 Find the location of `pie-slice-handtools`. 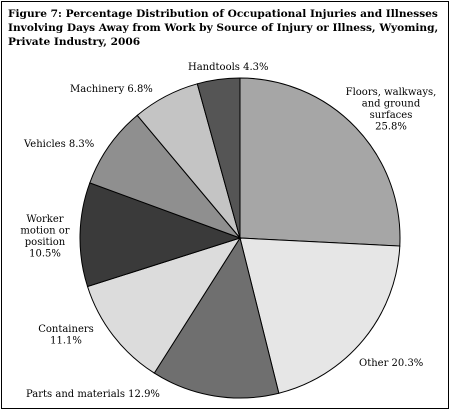

pie-slice-handtools is located at coordinates (218, 158).